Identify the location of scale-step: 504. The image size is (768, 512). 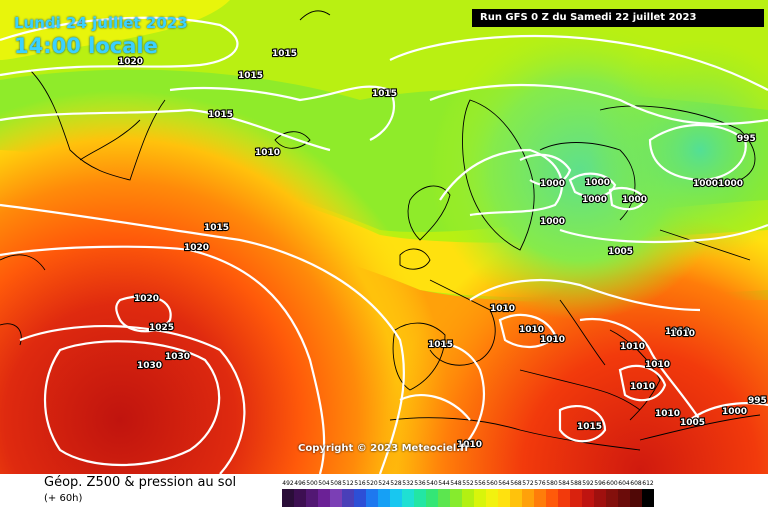
(324, 493).